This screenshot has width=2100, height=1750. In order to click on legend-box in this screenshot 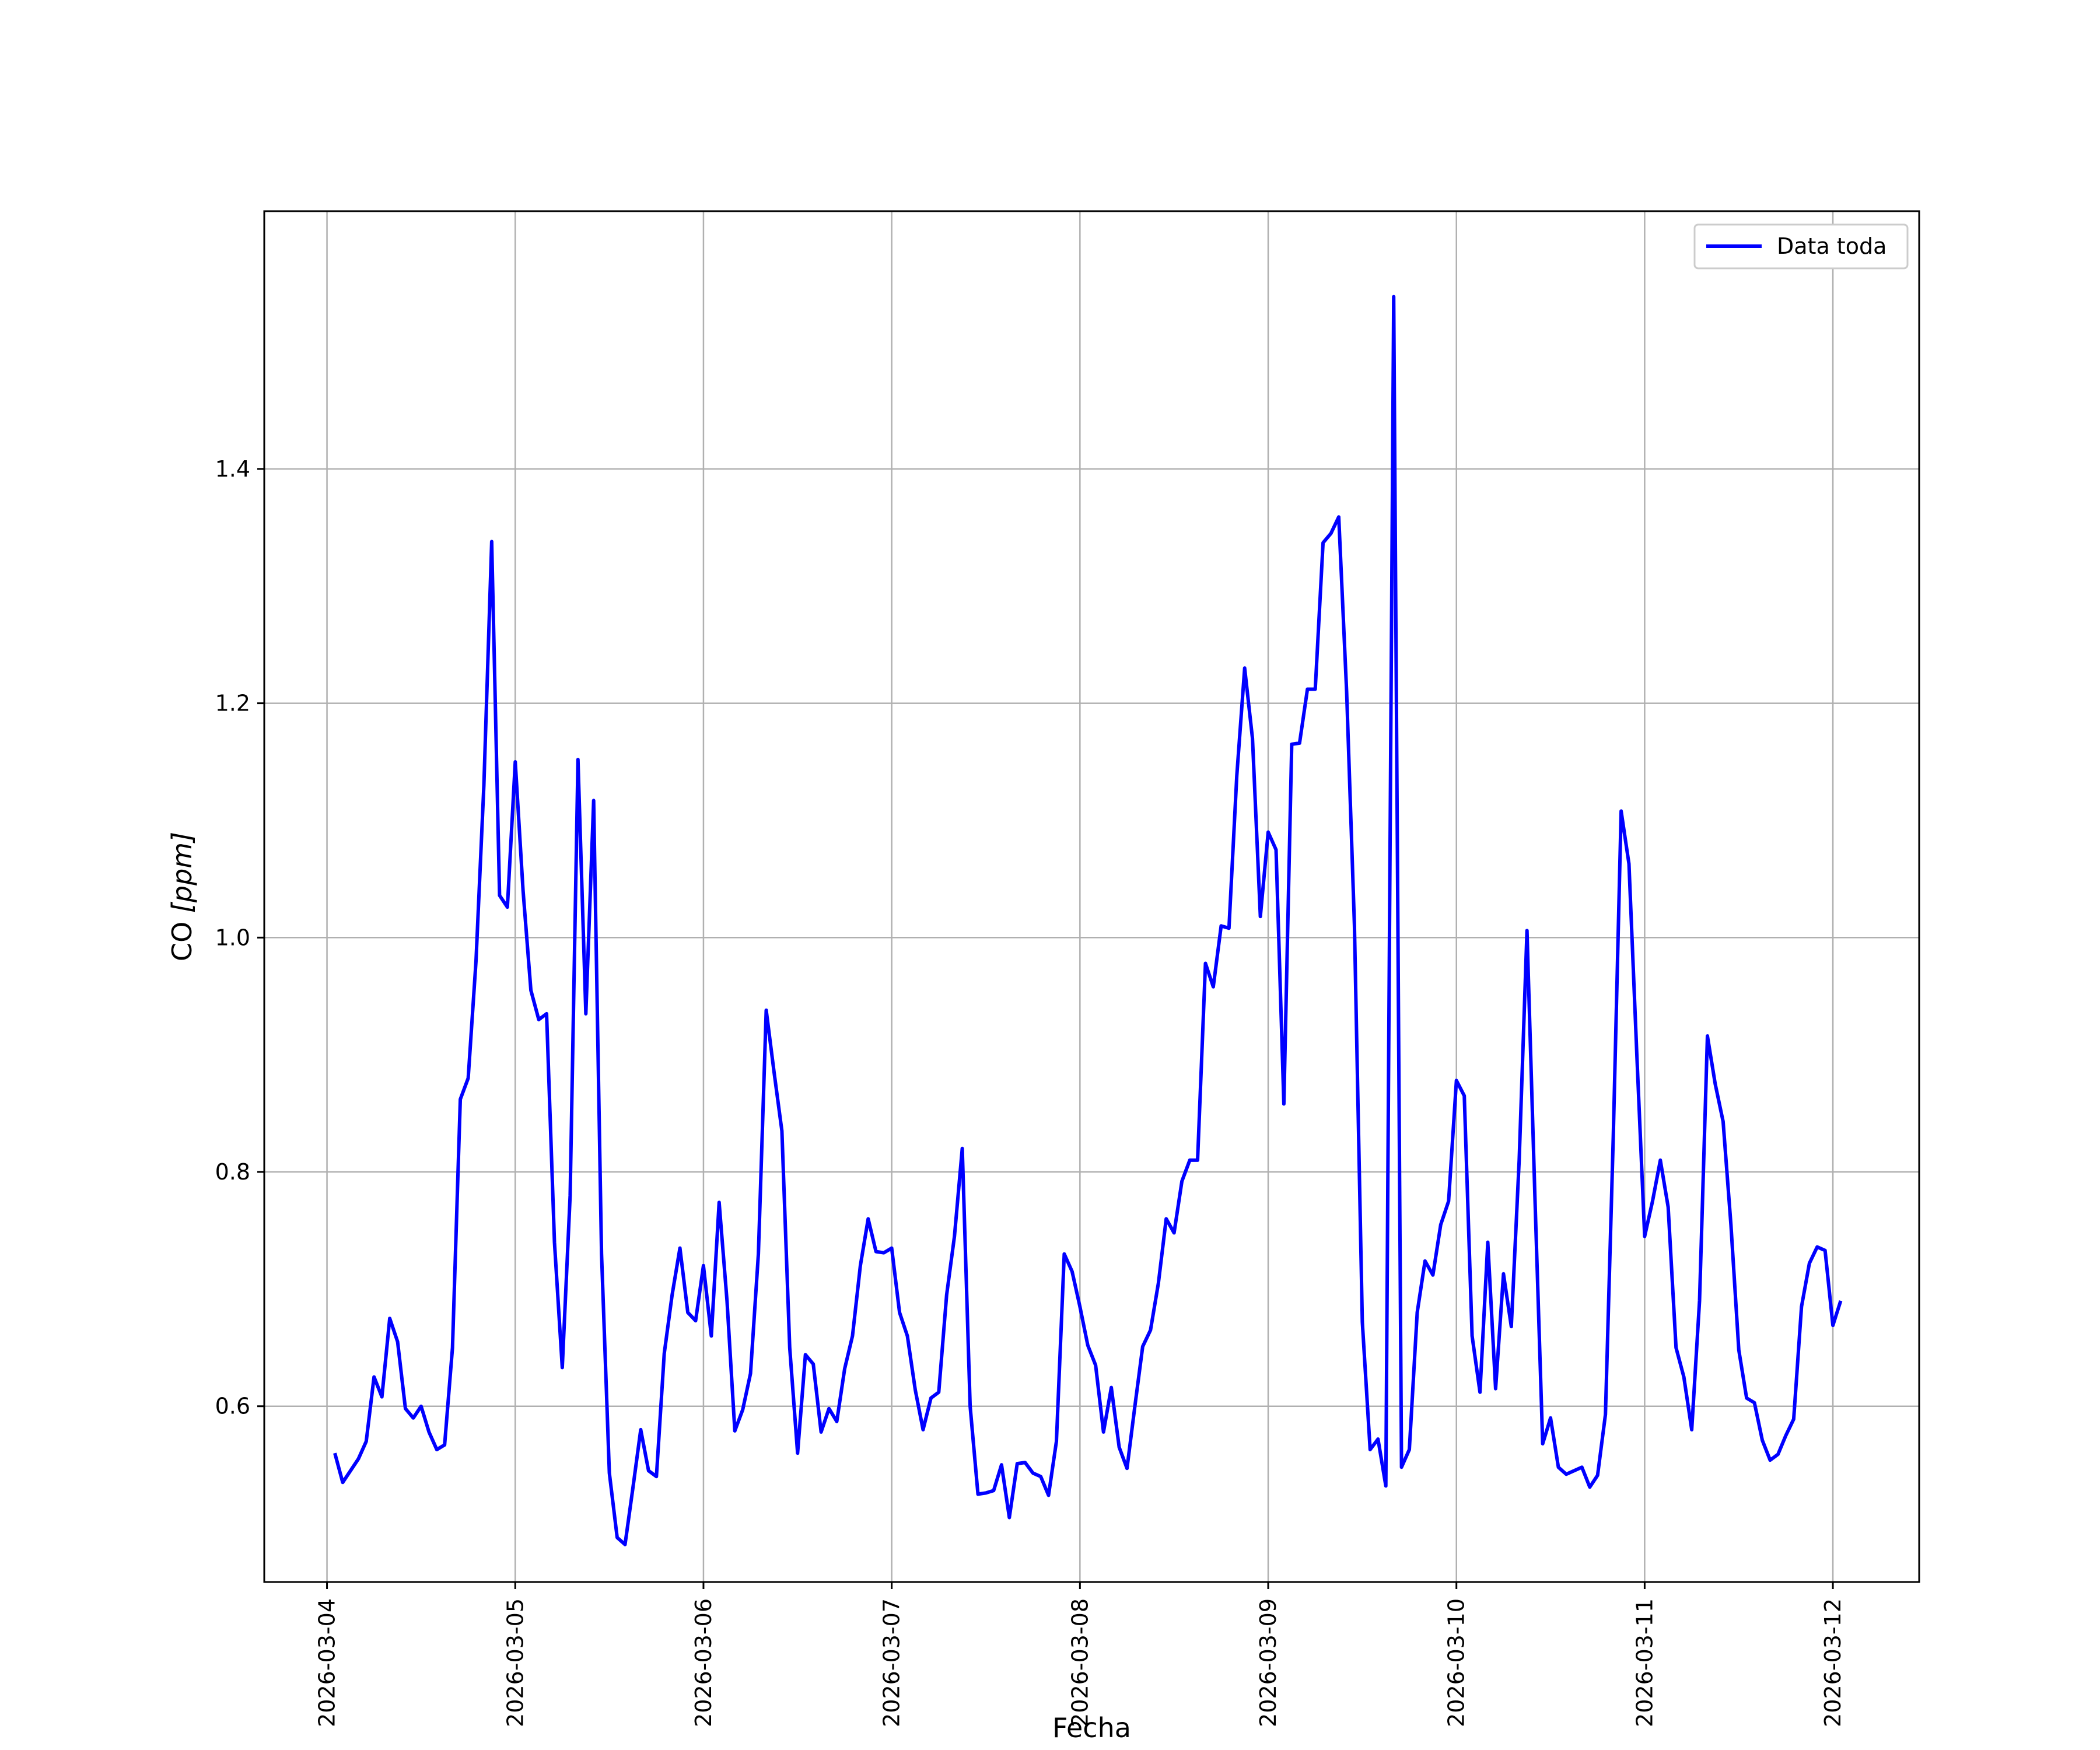, I will do `click(1801, 246)`.